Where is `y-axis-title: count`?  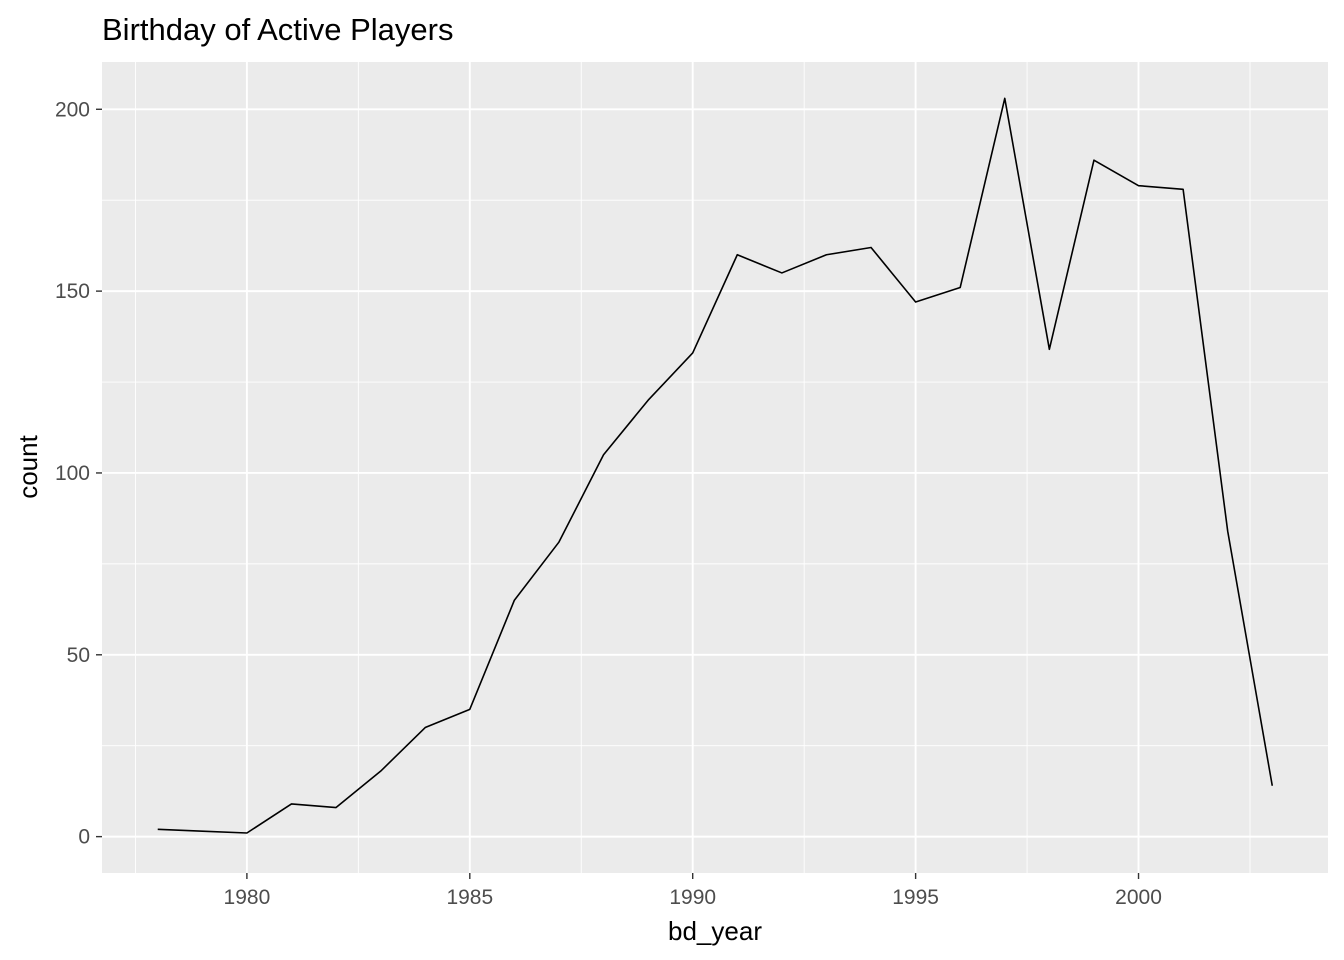 y-axis-title: count is located at coordinates (28, 466).